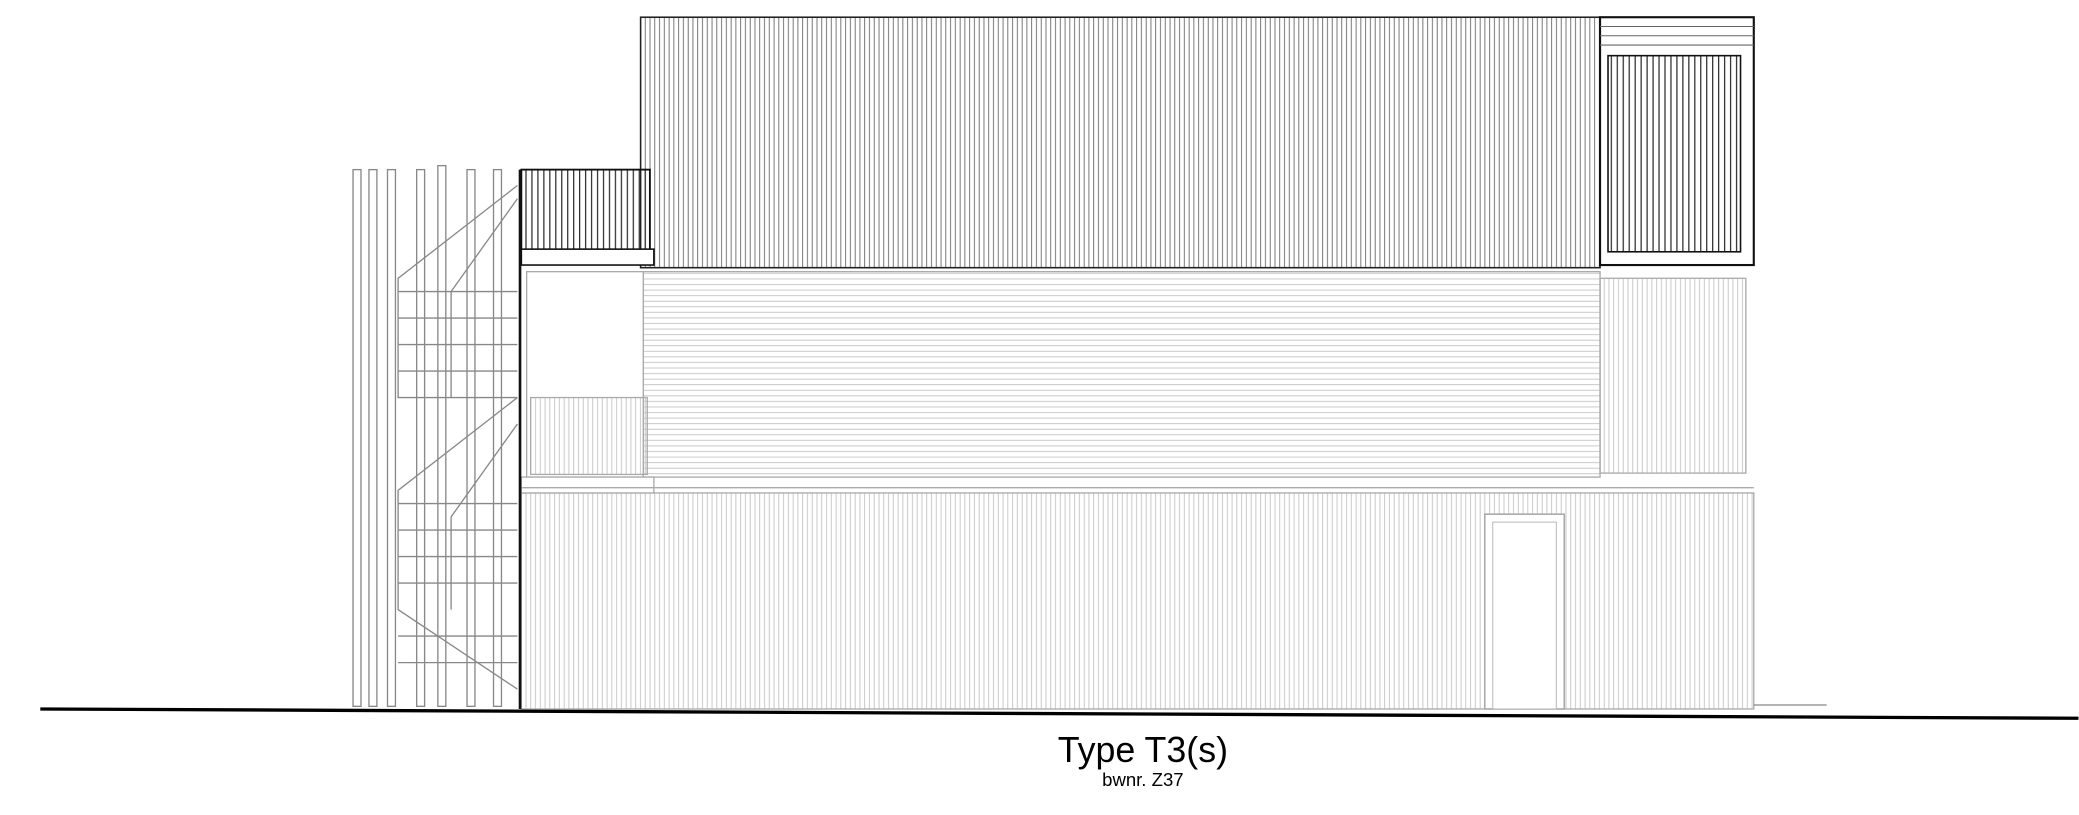  What do you see at coordinates (587, 485) in the screenshot?
I see `slab` at bounding box center [587, 485].